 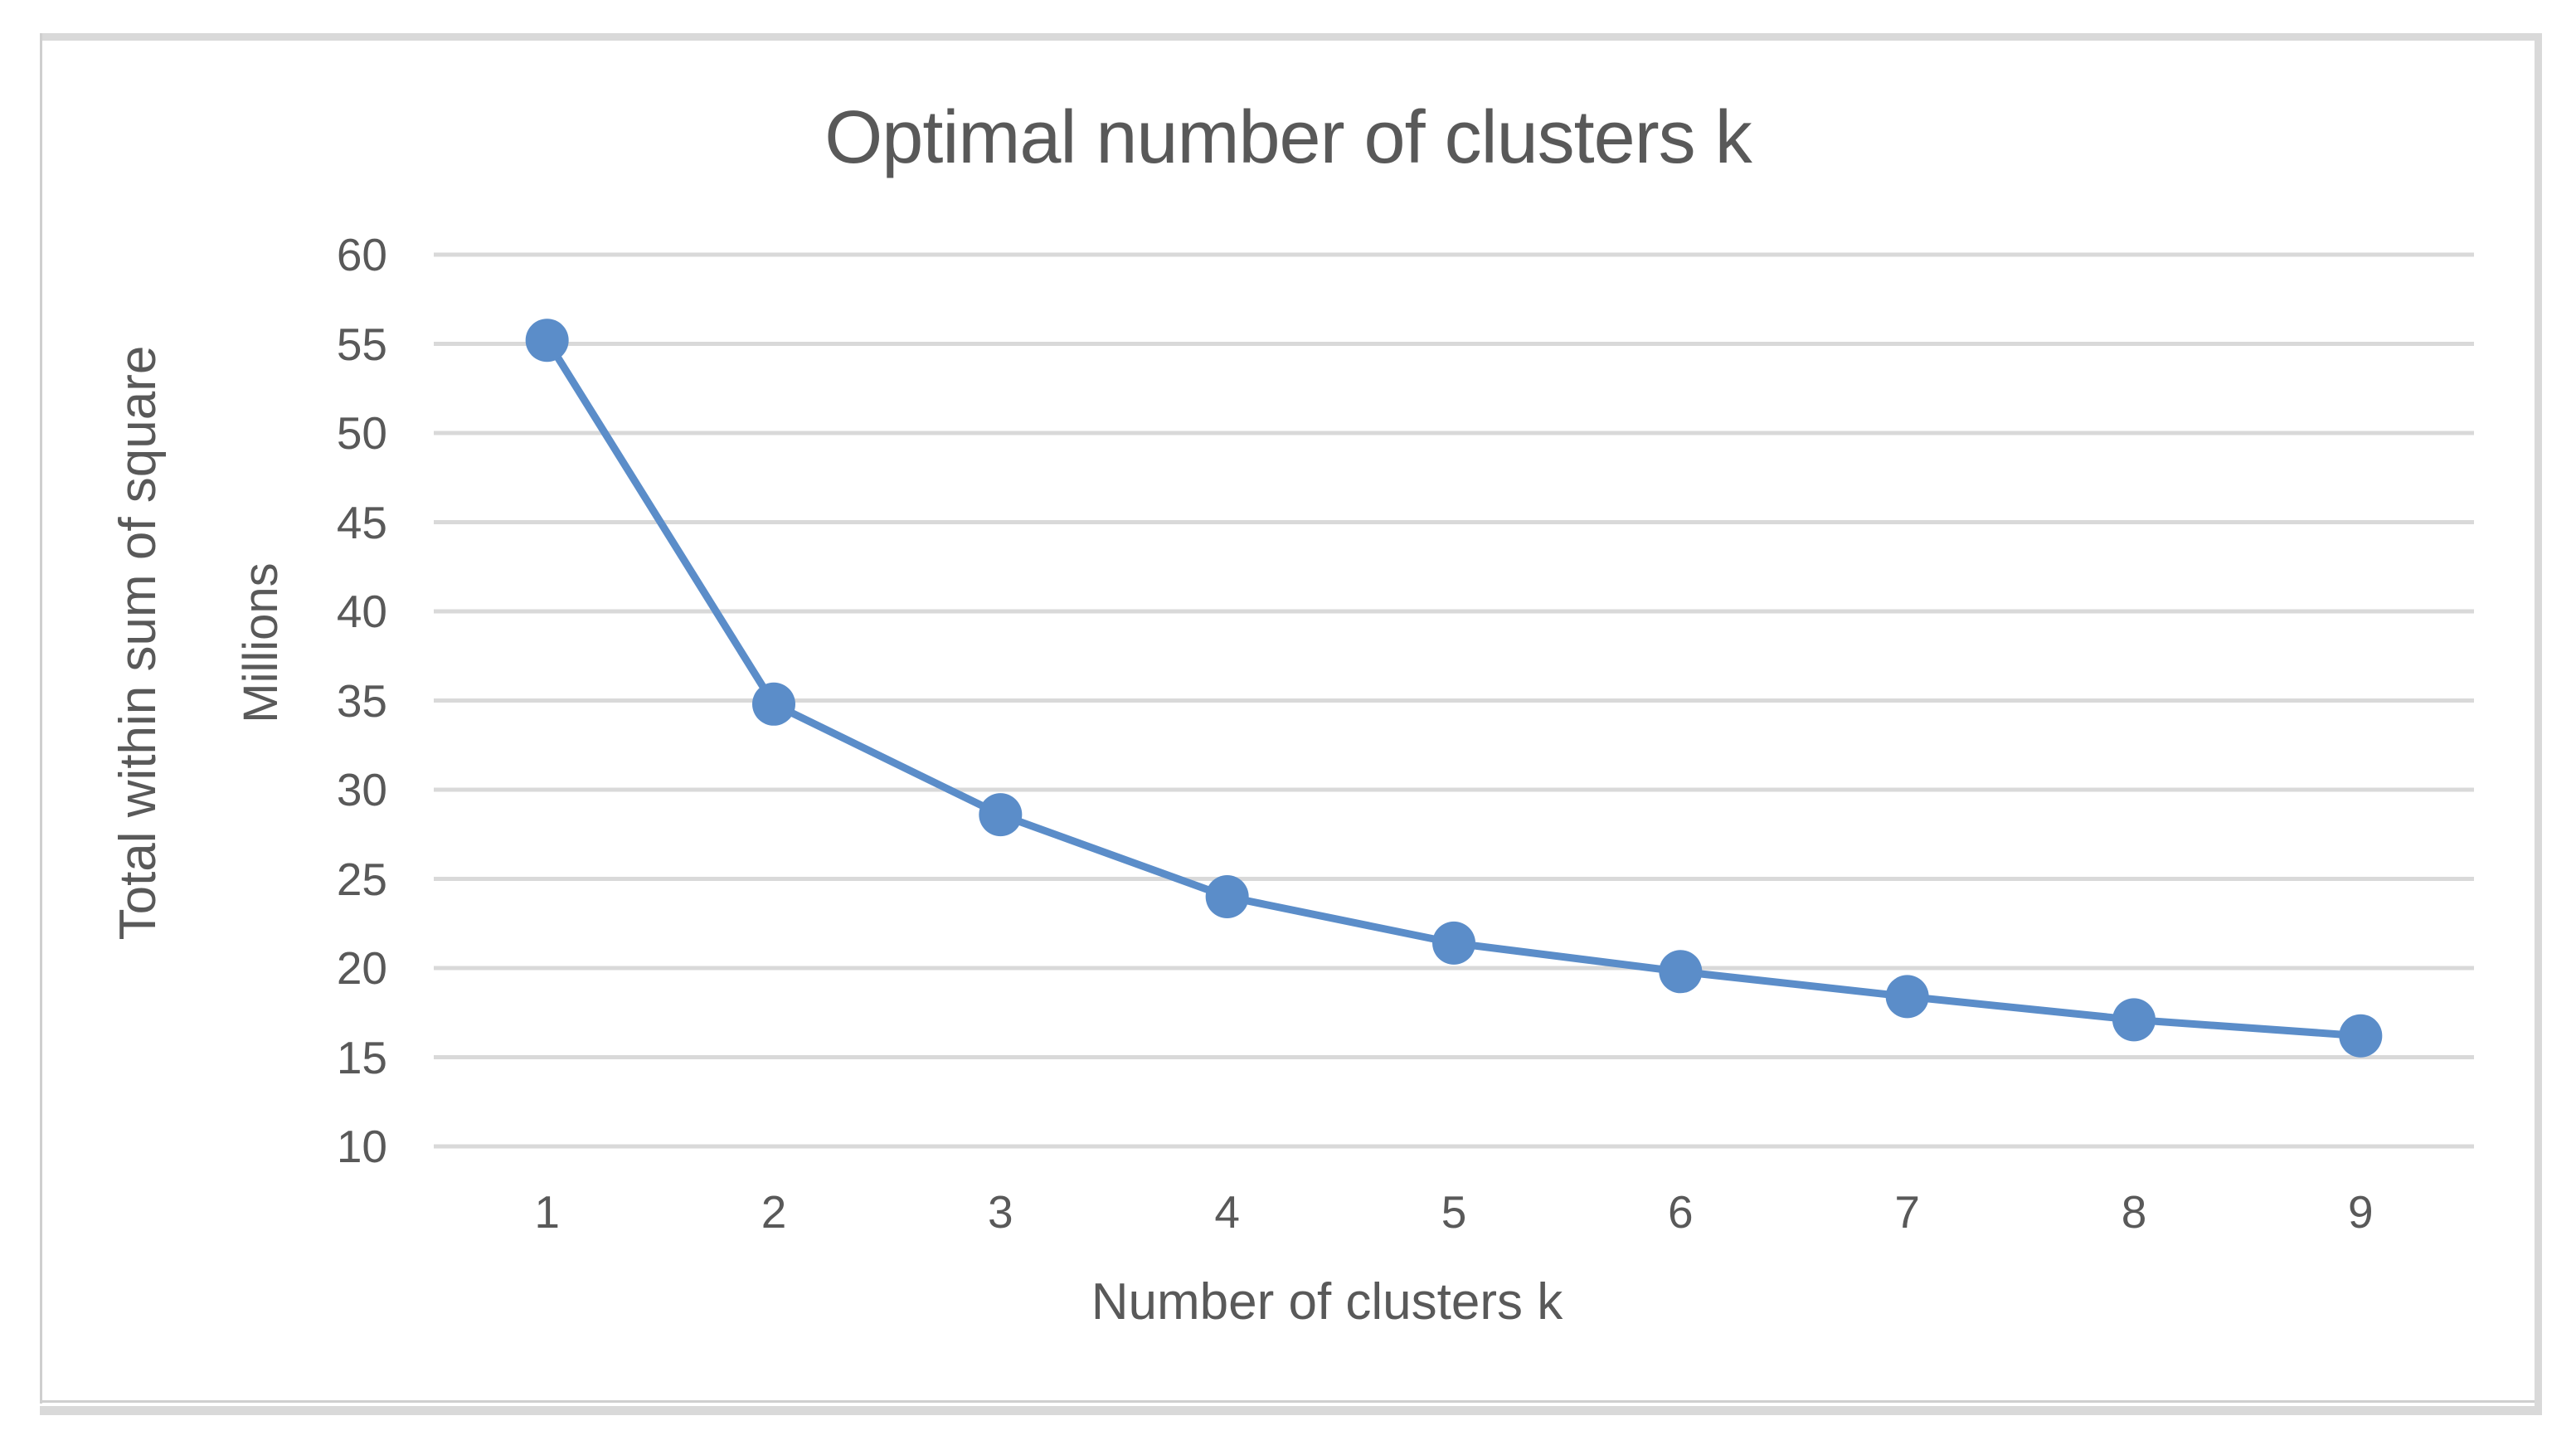 What do you see at coordinates (361, 968) in the screenshot?
I see `y-tick-label-20: 20` at bounding box center [361, 968].